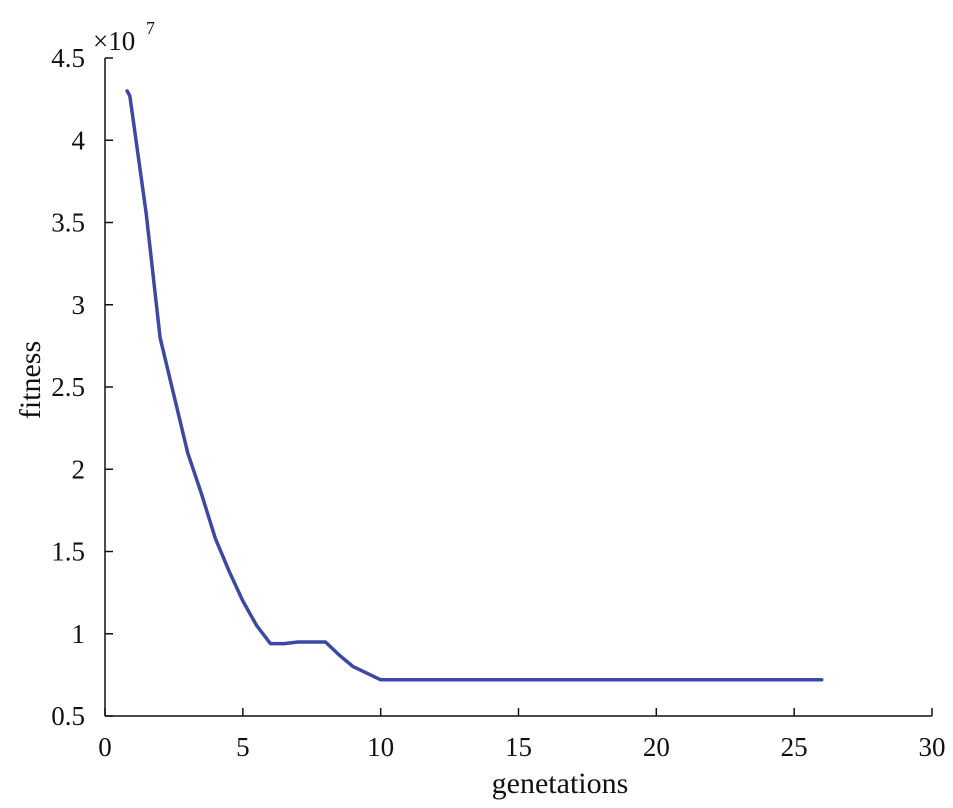 This screenshot has width=953, height=808. Describe the element at coordinates (68, 387) in the screenshot. I see `y-tick-label: 2.5` at that location.